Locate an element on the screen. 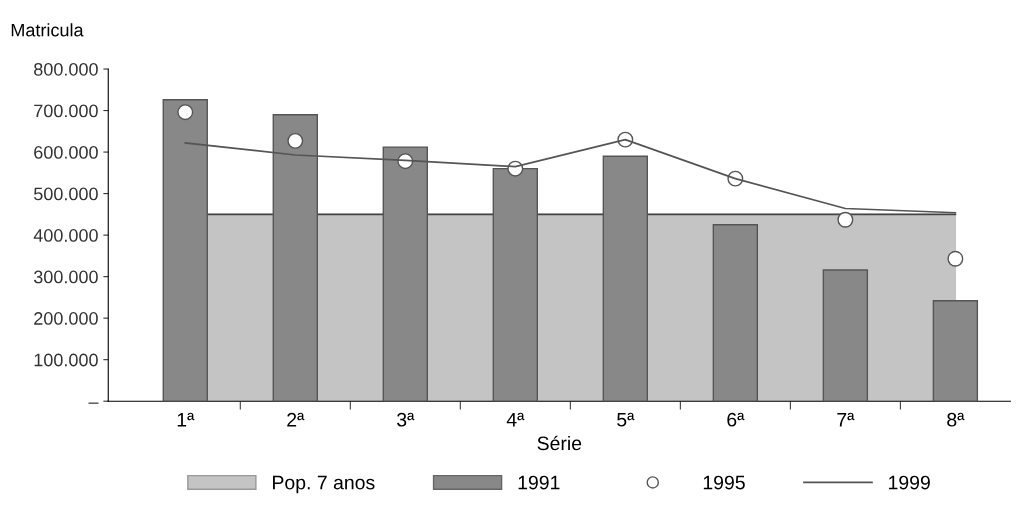  y-tick-label: – is located at coordinates (93, 403).